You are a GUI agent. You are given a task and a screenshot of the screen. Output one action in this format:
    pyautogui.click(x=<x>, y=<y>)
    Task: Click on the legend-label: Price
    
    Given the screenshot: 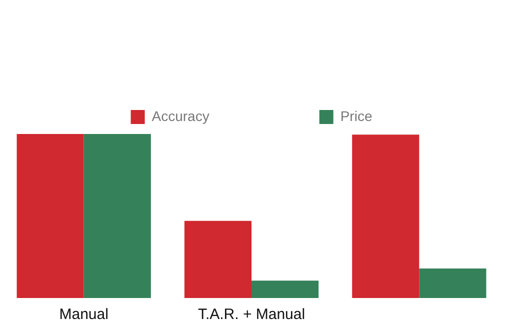 What is the action you would take?
    pyautogui.click(x=356, y=116)
    